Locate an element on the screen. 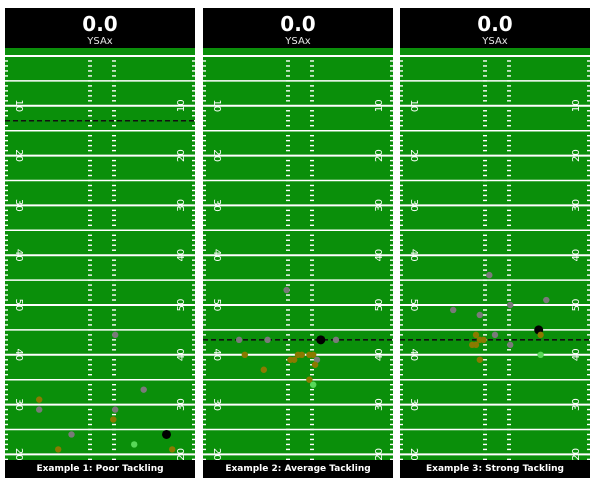 Image resolution: width=600 pixels, height=485 pixels. panel-title: Example 2: Average Tackling is located at coordinates (298, 469).